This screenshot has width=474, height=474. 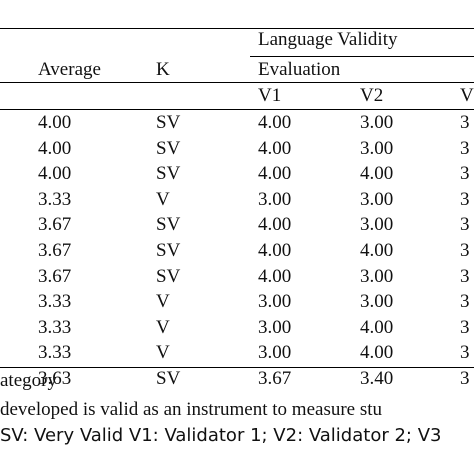 I want to click on header-k: K, so click(x=163, y=69).